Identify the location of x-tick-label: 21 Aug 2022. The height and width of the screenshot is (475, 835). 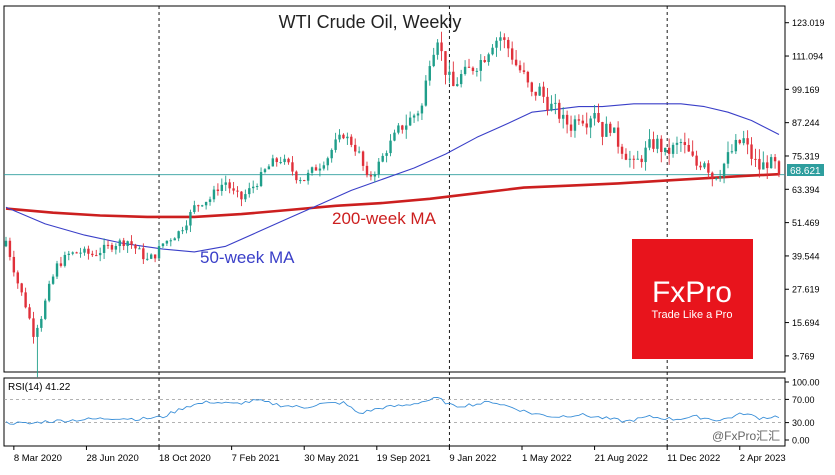
(621, 458).